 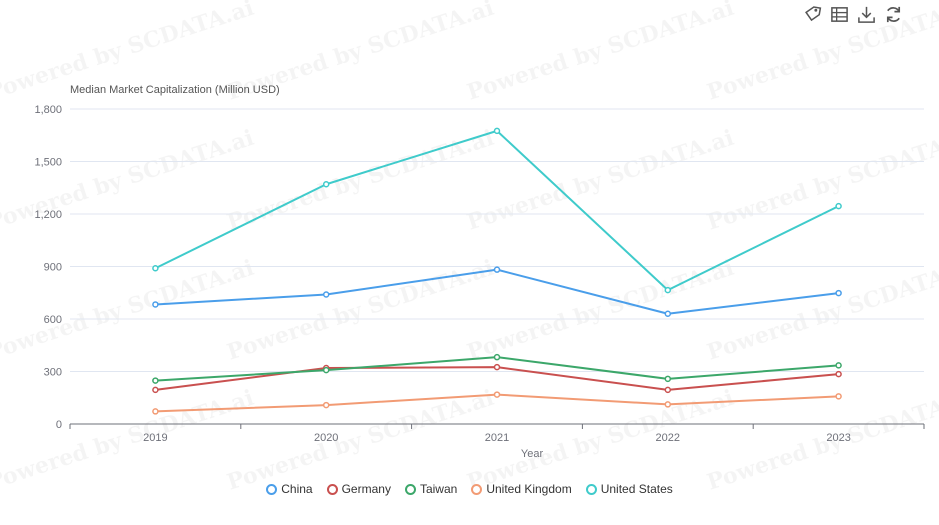 What do you see at coordinates (155, 438) in the screenshot?
I see `x-tick-label: 2019` at bounding box center [155, 438].